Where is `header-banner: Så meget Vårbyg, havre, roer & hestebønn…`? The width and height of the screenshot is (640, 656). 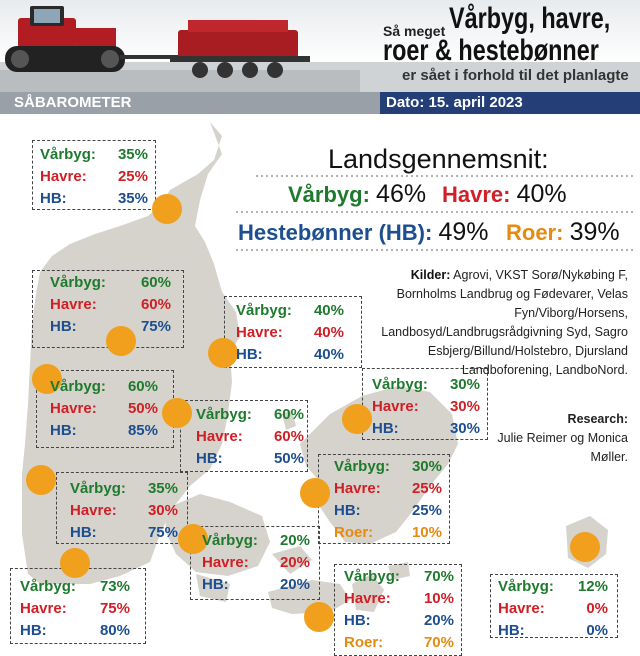 header-banner: Så meget Vårbyg, havre, roer & hestebønn… is located at coordinates (320, 46).